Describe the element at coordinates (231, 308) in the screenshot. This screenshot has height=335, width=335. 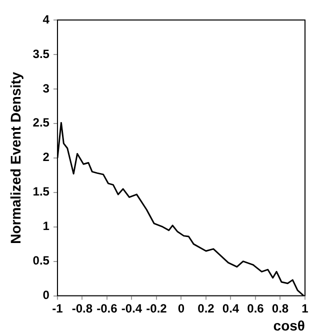
I see `x-tick-label: 0.4` at that location.